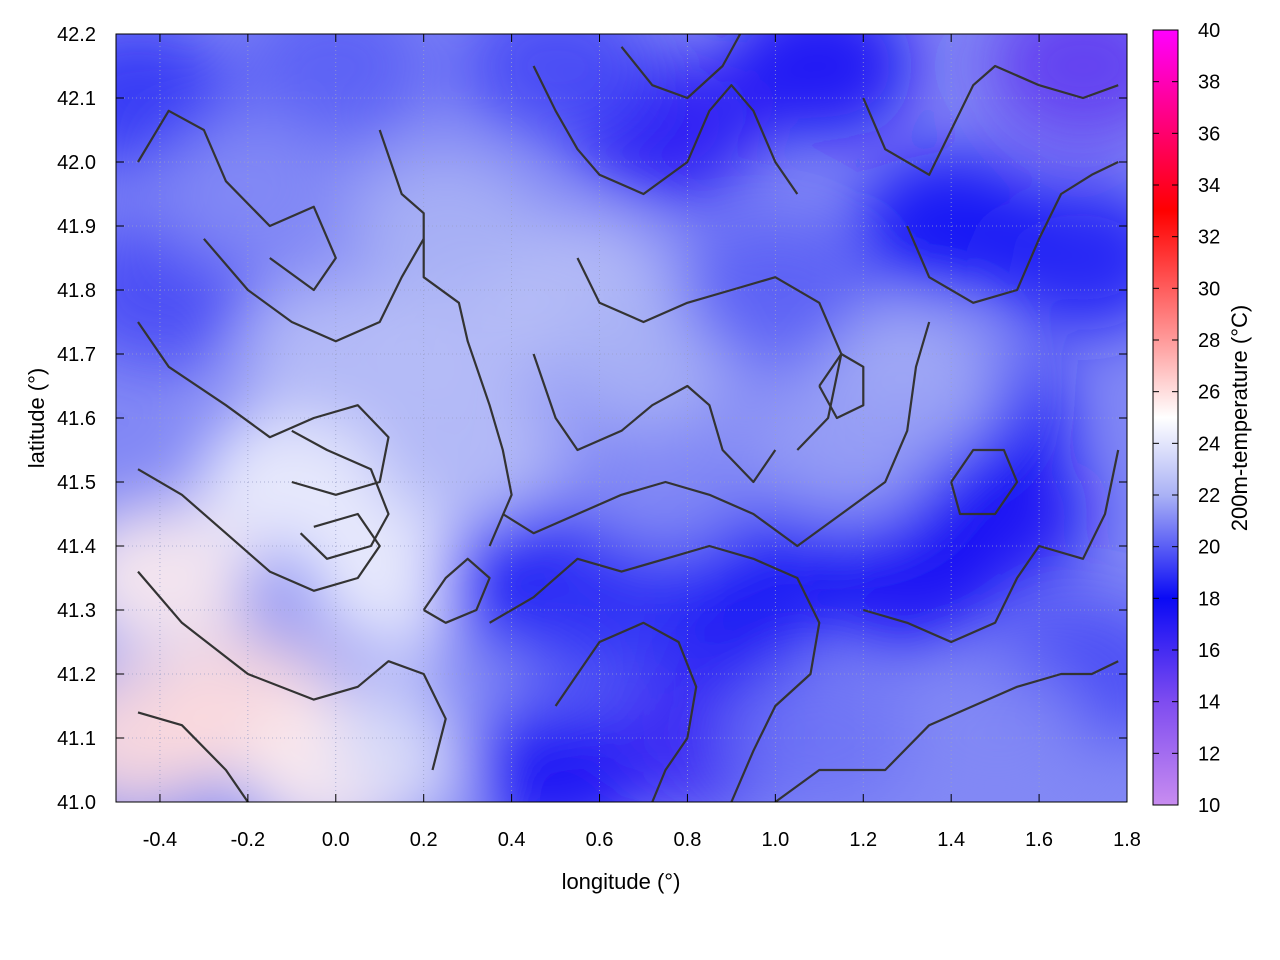  I want to click on colorbar-tick-label: 14, so click(1209, 703).